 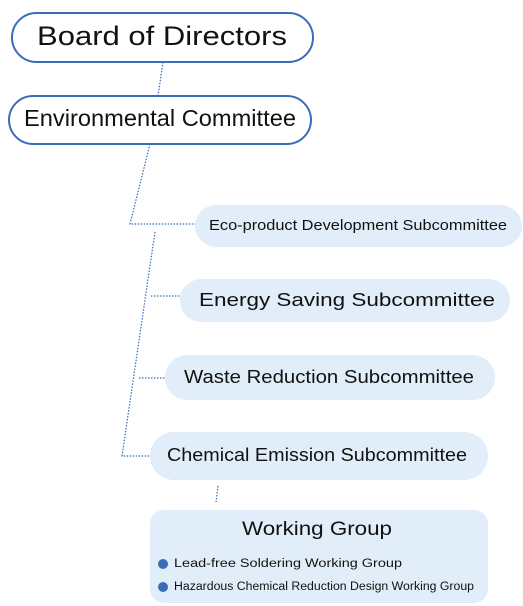 I want to click on node-label: Eco-product Development Subcommittee, so click(x=358, y=225).